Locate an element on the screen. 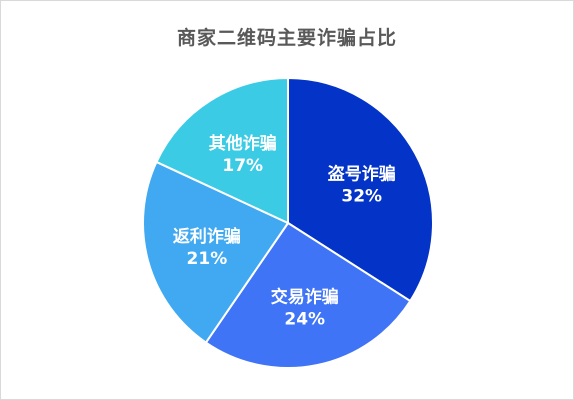  slice-value-2: 21% is located at coordinates (207, 259).